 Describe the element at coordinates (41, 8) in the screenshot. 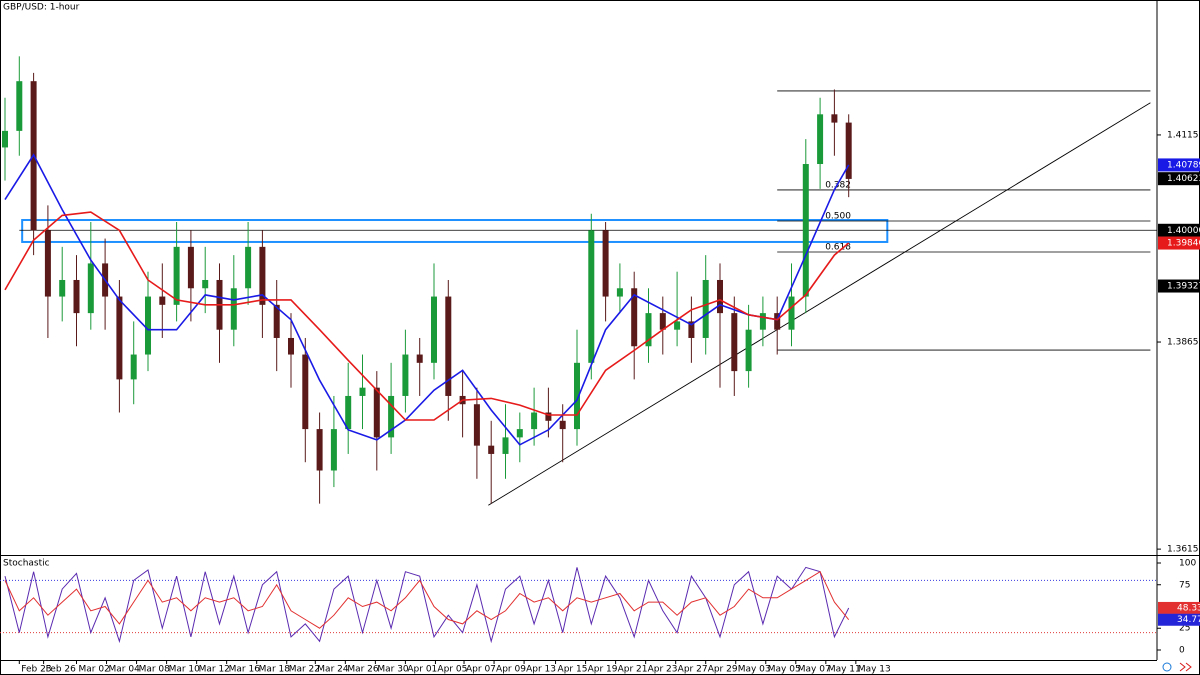

I see `chart-title: GBP/USD: 1-hour` at that location.